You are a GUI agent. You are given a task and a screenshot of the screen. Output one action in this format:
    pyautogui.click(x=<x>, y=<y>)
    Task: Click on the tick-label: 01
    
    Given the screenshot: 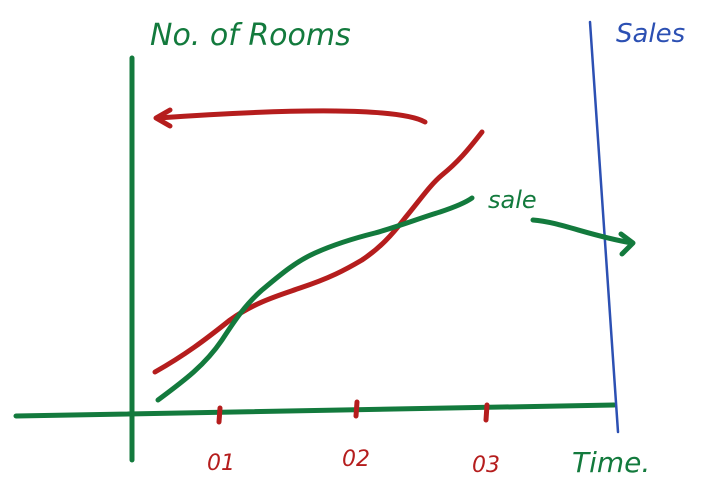 What is the action you would take?
    pyautogui.click(x=221, y=463)
    